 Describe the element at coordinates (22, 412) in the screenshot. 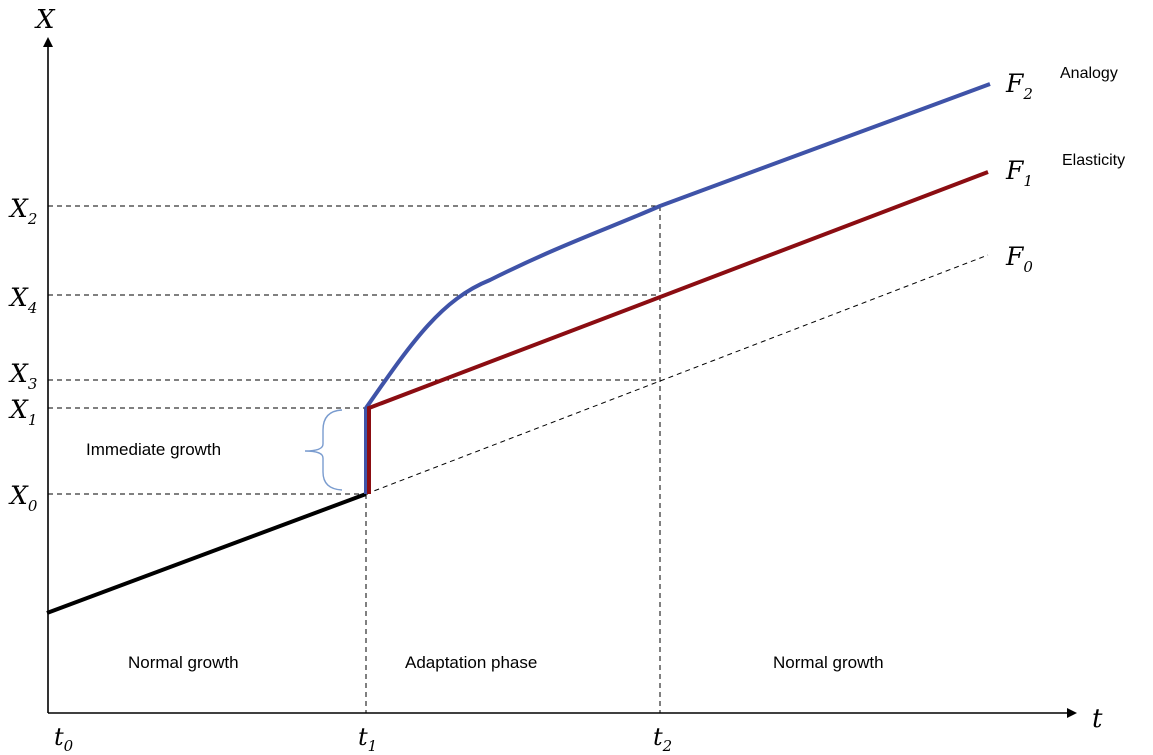

I see `y-tick-x1: X1` at that location.